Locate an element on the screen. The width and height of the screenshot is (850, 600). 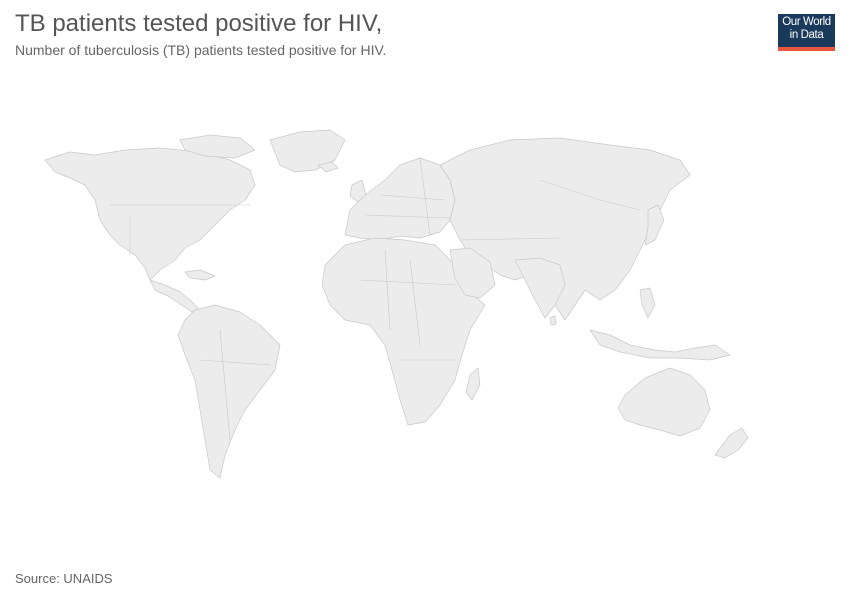
logo-line-1: Our World is located at coordinates (806, 22).